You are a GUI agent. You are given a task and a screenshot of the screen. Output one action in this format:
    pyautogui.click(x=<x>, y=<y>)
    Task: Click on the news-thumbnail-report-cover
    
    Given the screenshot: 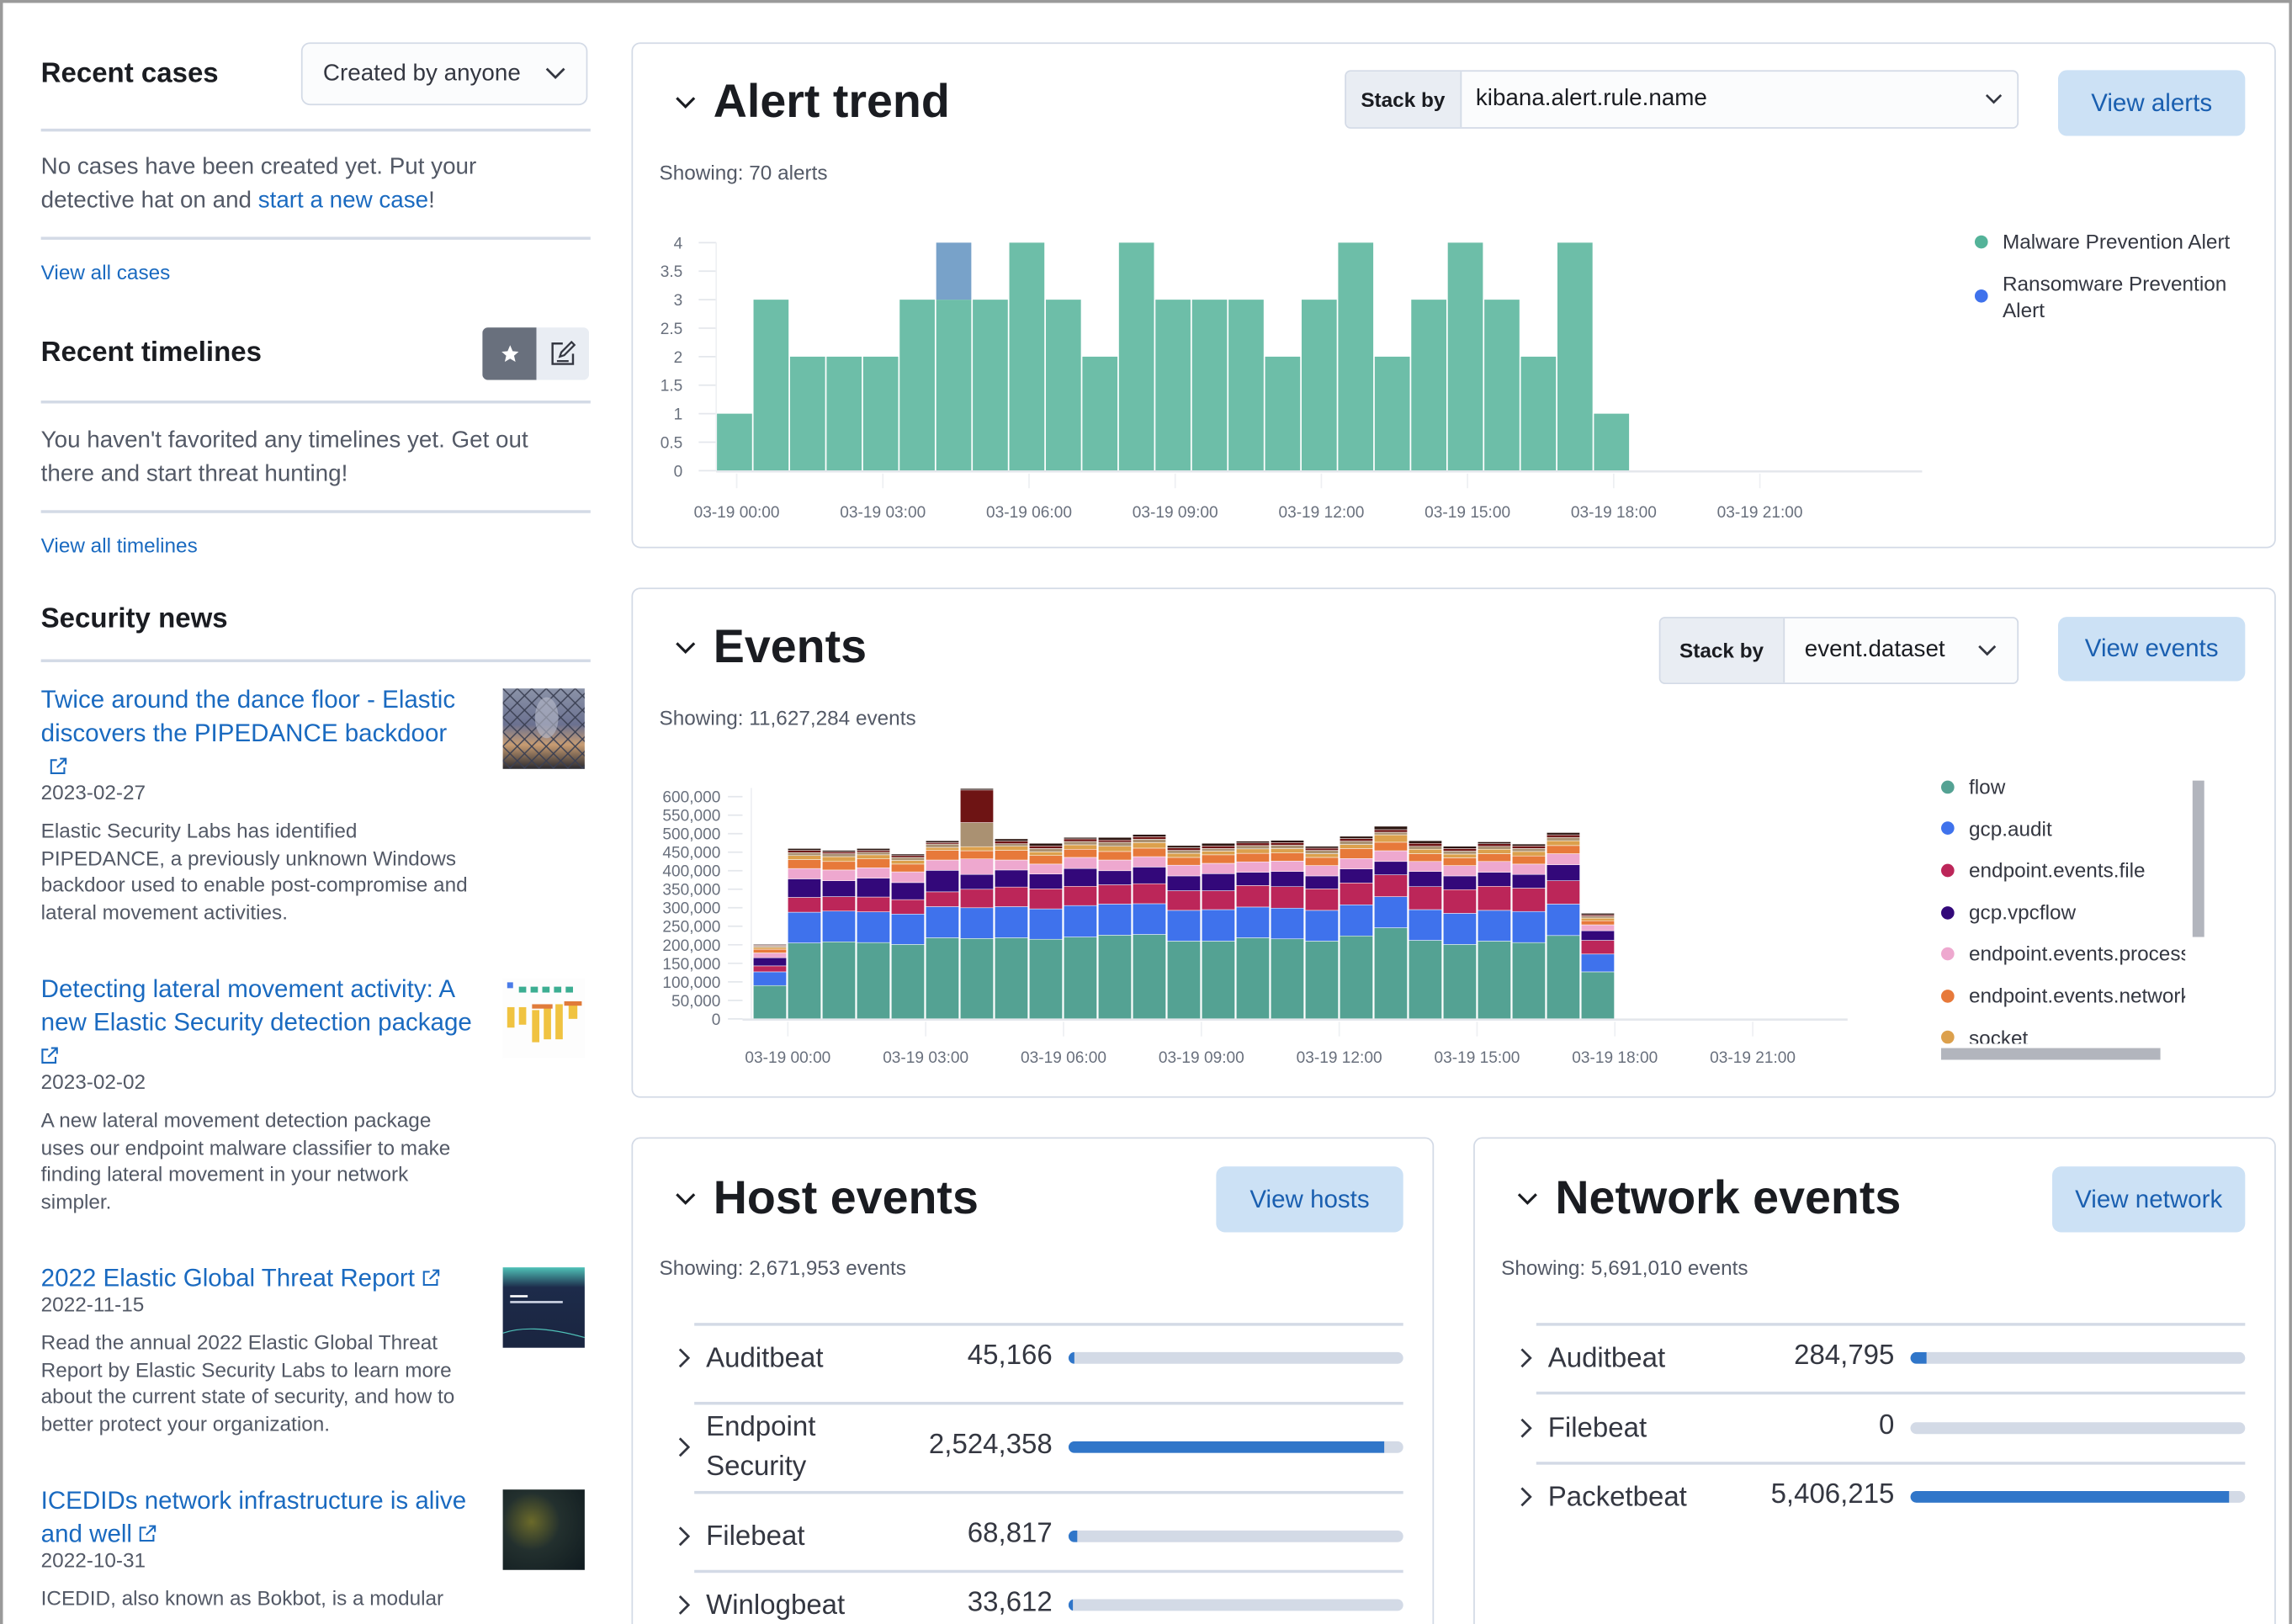 What is the action you would take?
    pyautogui.click(x=544, y=1307)
    